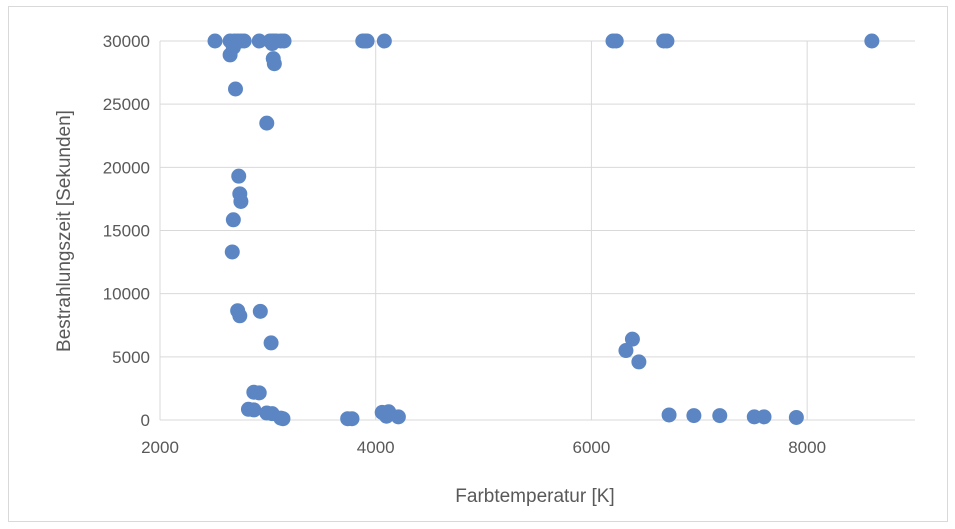 This screenshot has height=529, width=955. Describe the element at coordinates (160, 447) in the screenshot. I see `x-tick-label: 2000` at that location.